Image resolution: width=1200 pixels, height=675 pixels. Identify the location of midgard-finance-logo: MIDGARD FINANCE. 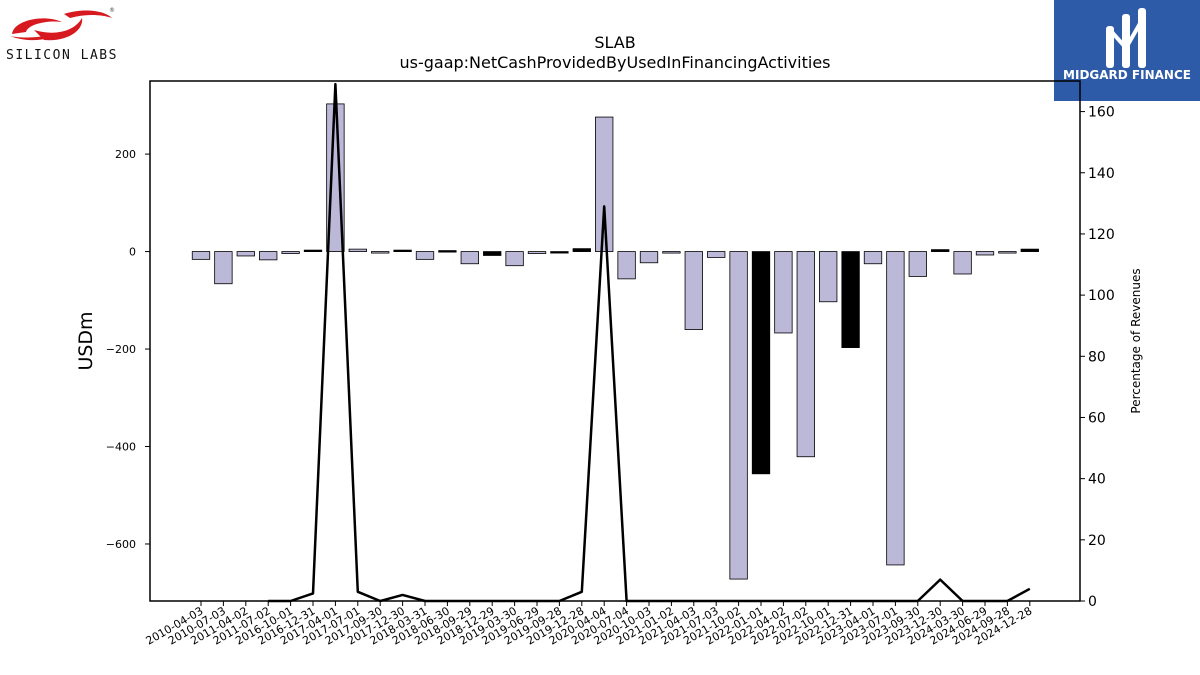
(1127, 50).